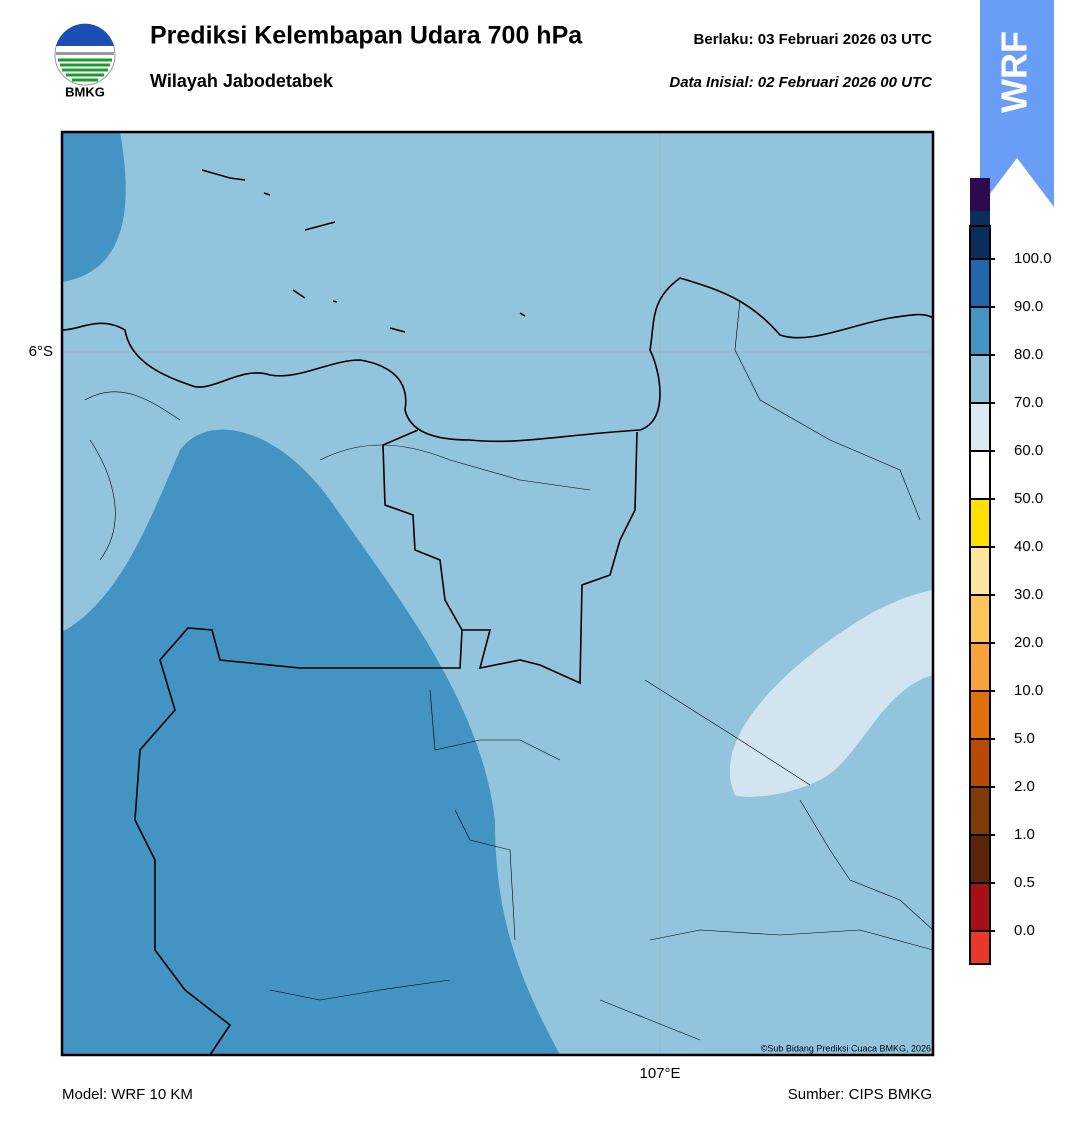 The width and height of the screenshot is (1081, 1133). Describe the element at coordinates (242, 81) in the screenshot. I see `subtitle: Wilayah Jabodetabek` at that location.